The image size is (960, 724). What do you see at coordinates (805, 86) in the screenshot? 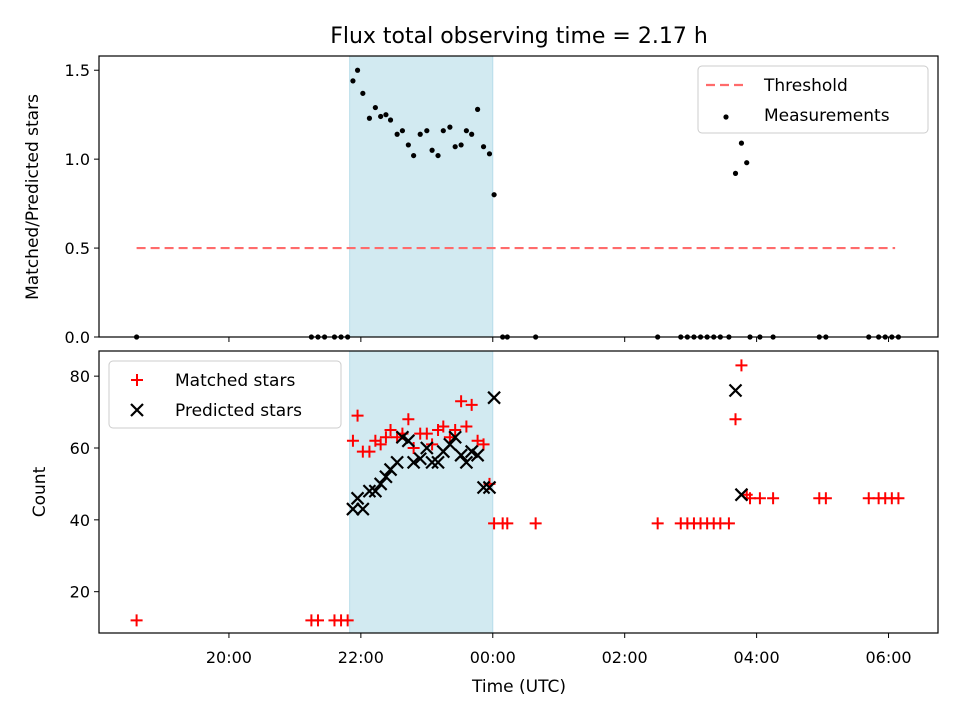
I see `legend-label: Threshold` at bounding box center [805, 86].